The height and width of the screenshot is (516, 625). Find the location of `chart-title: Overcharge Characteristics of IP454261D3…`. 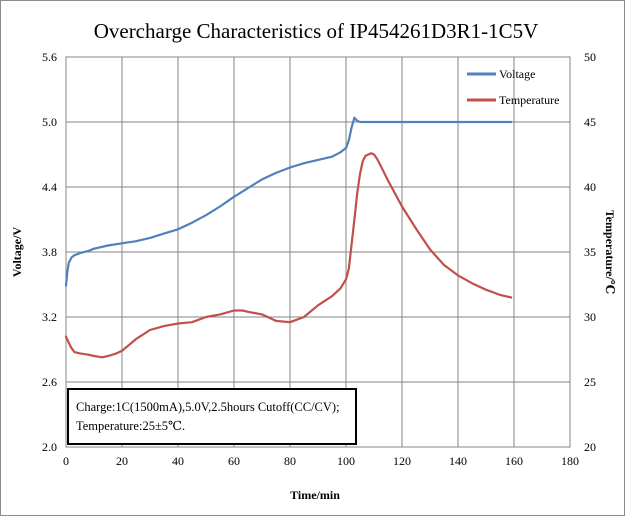

chart-title: Overcharge Characteristics of IP454261D3… is located at coordinates (316, 31).